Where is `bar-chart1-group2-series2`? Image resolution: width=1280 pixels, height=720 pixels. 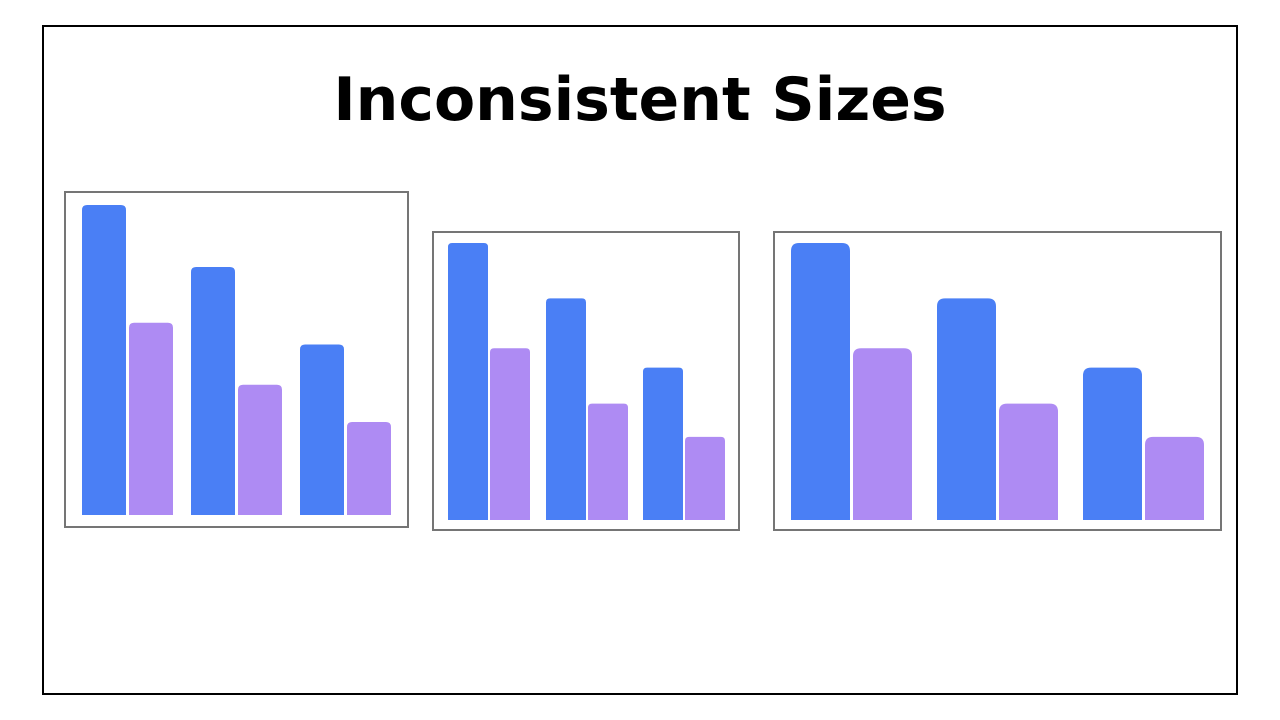
bar-chart1-group2-series2 is located at coordinates (260, 449).